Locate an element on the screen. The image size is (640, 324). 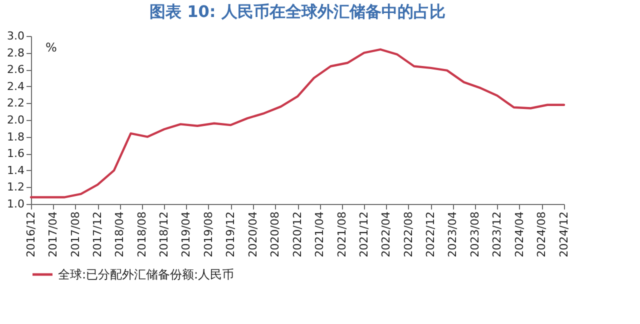
x-tick-label: 2018/12 is located at coordinates (164, 235).